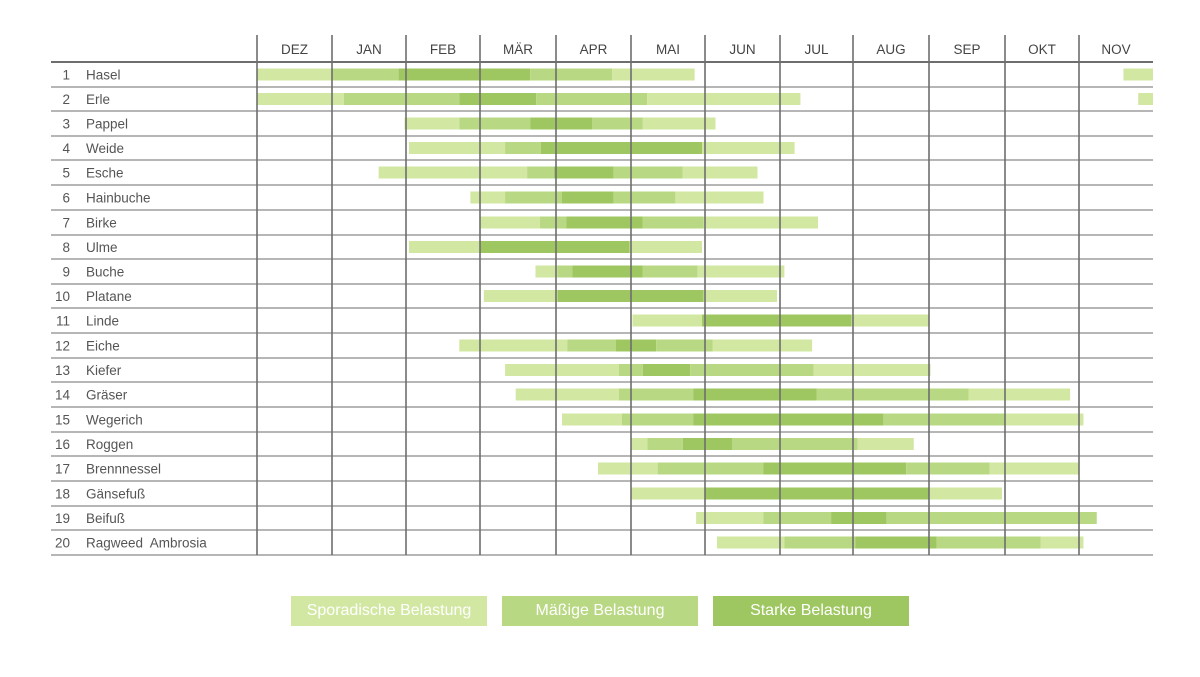 Image resolution: width=1200 pixels, height=677 pixels. Describe the element at coordinates (62, 296) in the screenshot. I see `row-number: 10` at that location.